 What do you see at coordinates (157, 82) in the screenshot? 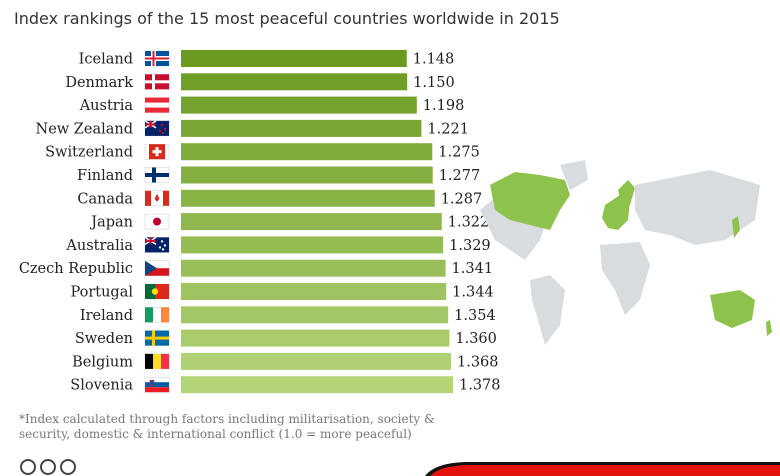
I see `denmark-flag-icon` at bounding box center [157, 82].